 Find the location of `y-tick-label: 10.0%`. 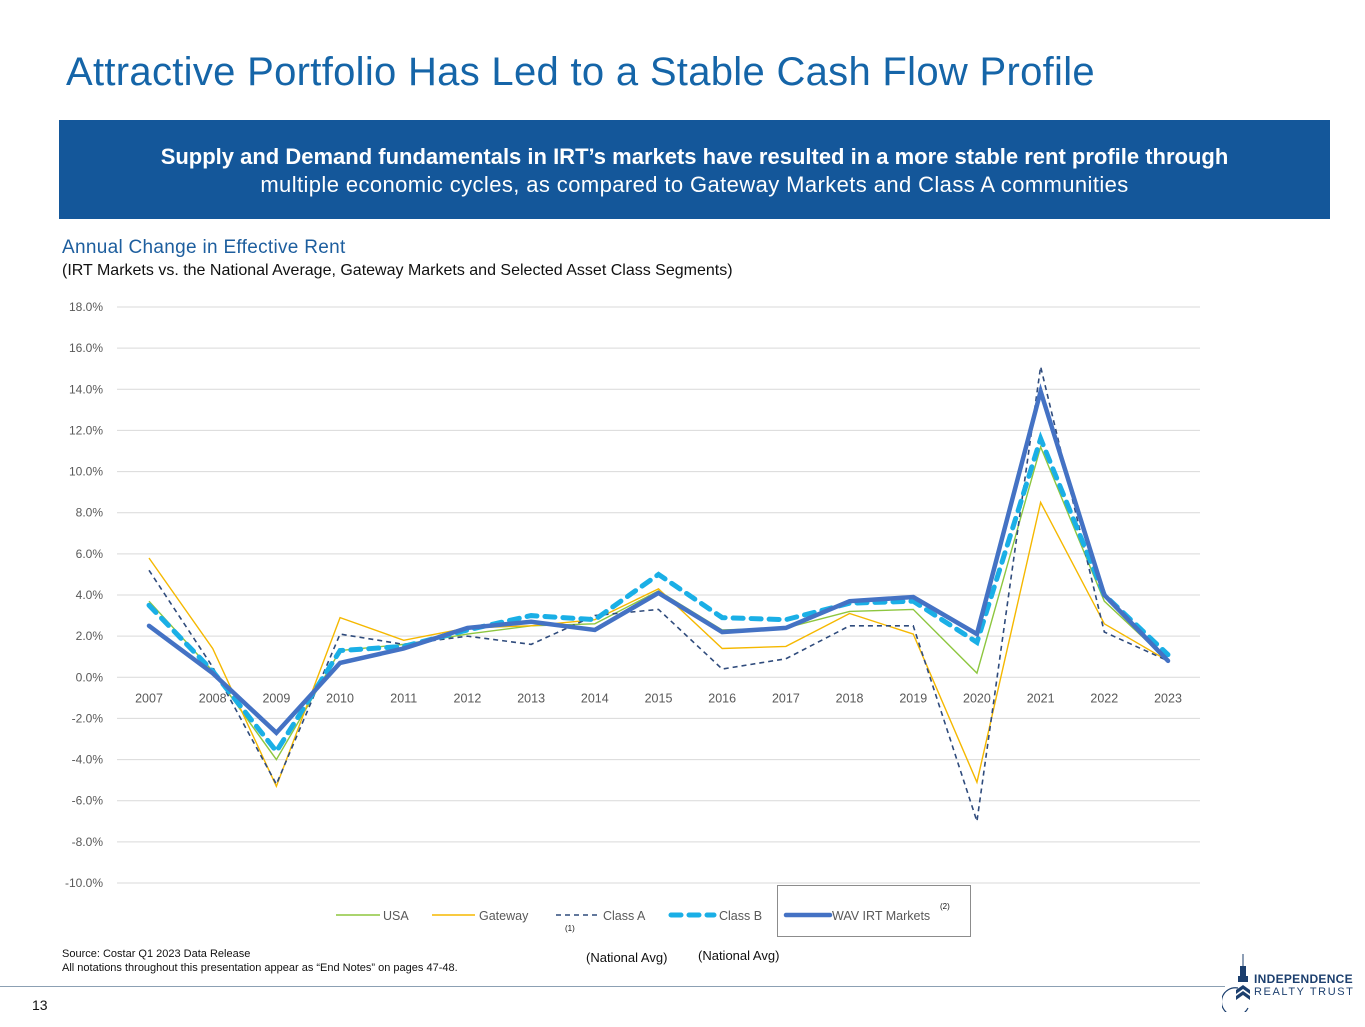

y-tick-label: 10.0% is located at coordinates (86, 472).